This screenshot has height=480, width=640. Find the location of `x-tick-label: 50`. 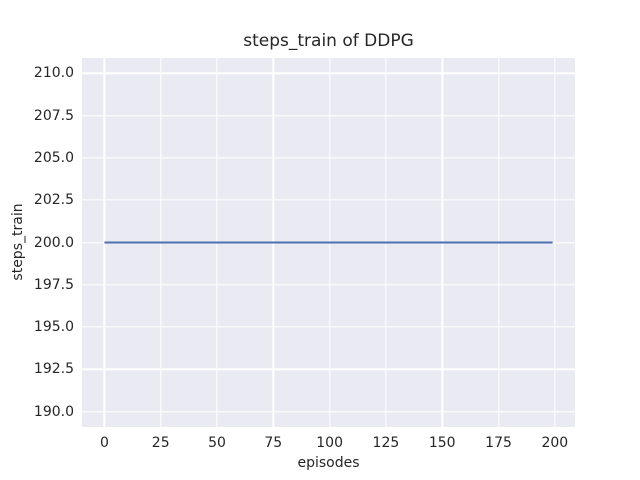

x-tick-label: 50 is located at coordinates (217, 443).